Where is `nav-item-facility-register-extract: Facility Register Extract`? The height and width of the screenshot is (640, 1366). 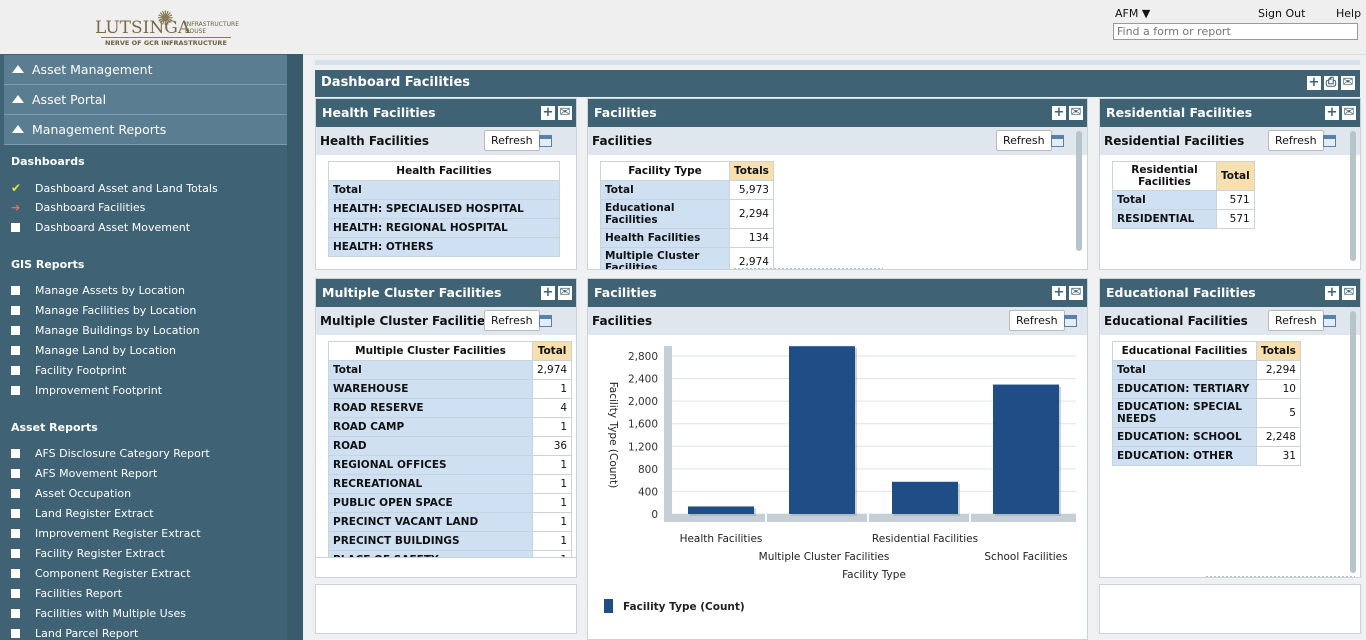
nav-item-facility-register-extract: Facility Register Extract is located at coordinates (88, 553).